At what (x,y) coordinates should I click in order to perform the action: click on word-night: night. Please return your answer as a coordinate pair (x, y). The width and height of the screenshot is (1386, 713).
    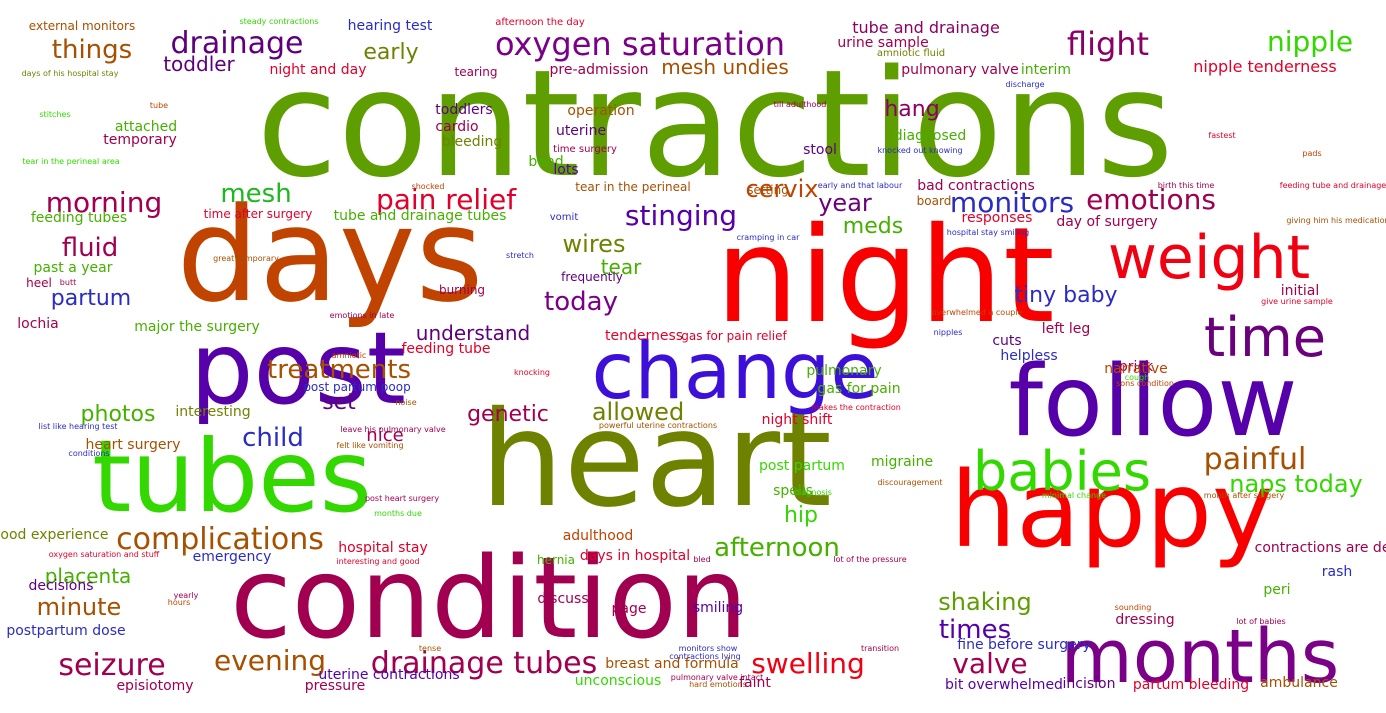
    Looking at the image, I should click on (885, 276).